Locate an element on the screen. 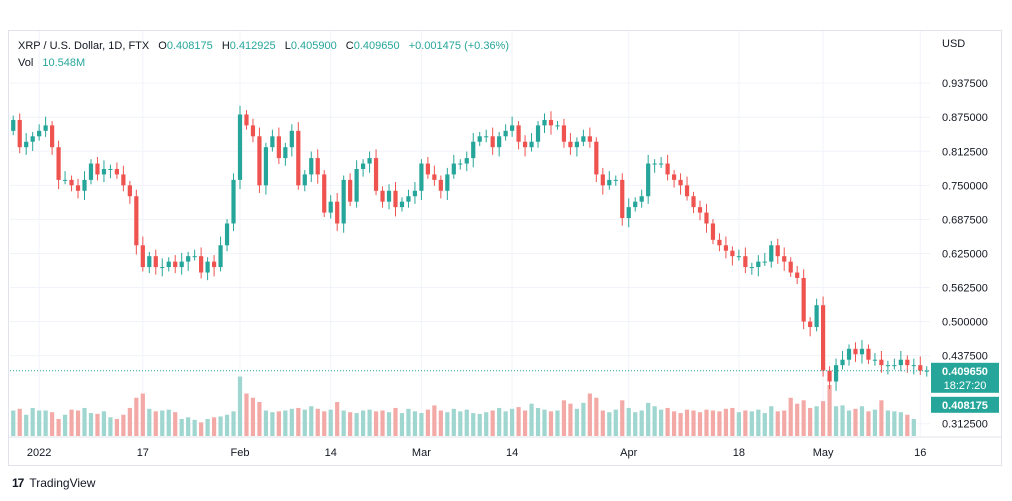  x-tick-label: 17 is located at coordinates (143, 453).